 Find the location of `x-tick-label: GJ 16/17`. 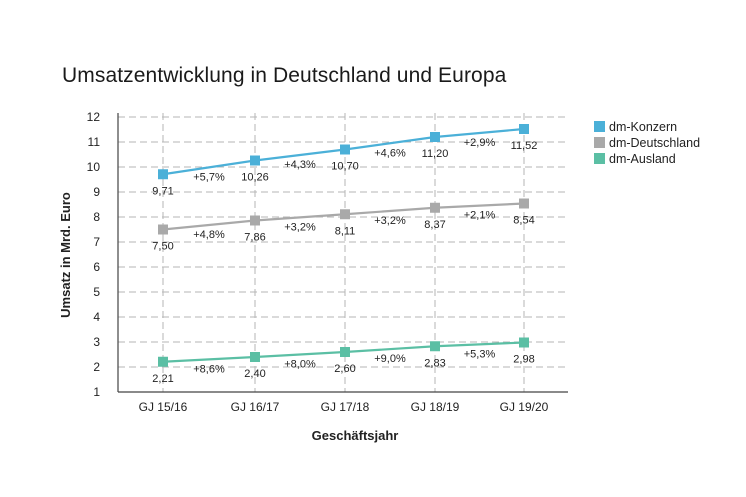

x-tick-label: GJ 16/17 is located at coordinates (255, 407).